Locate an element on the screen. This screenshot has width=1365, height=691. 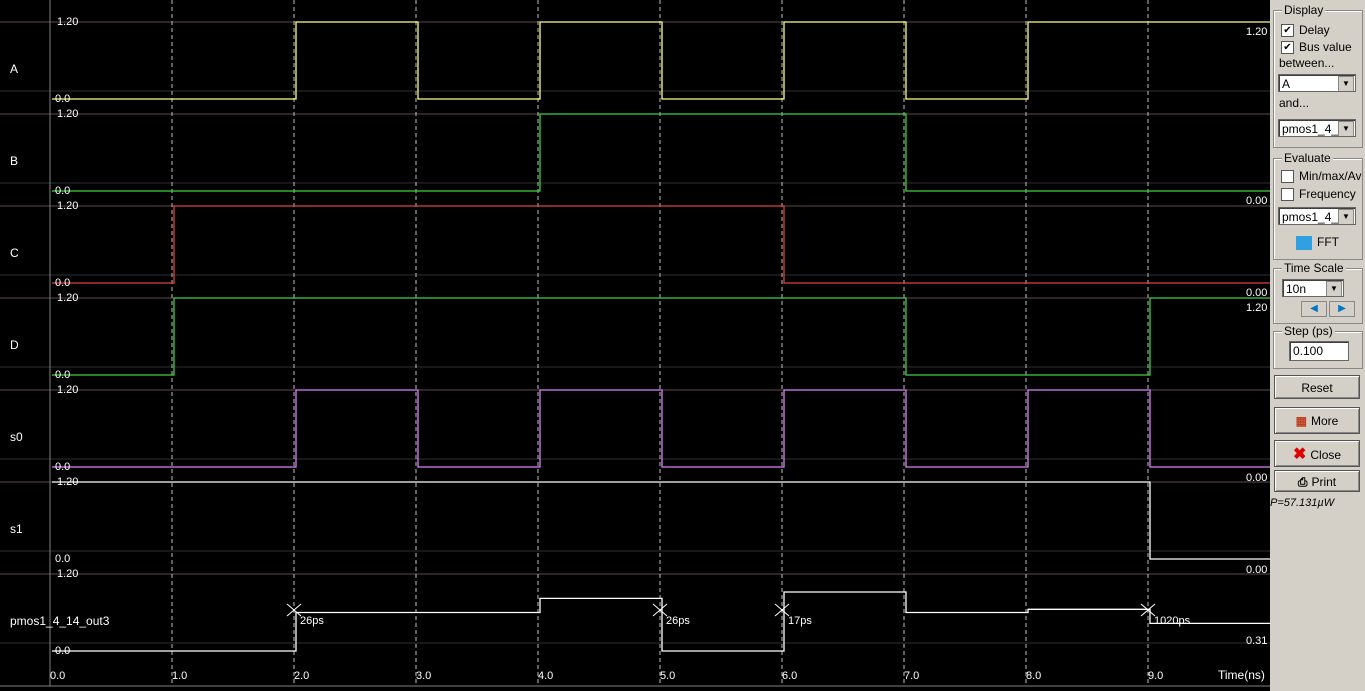
time-tick-label: 5.0 is located at coordinates (667, 676).